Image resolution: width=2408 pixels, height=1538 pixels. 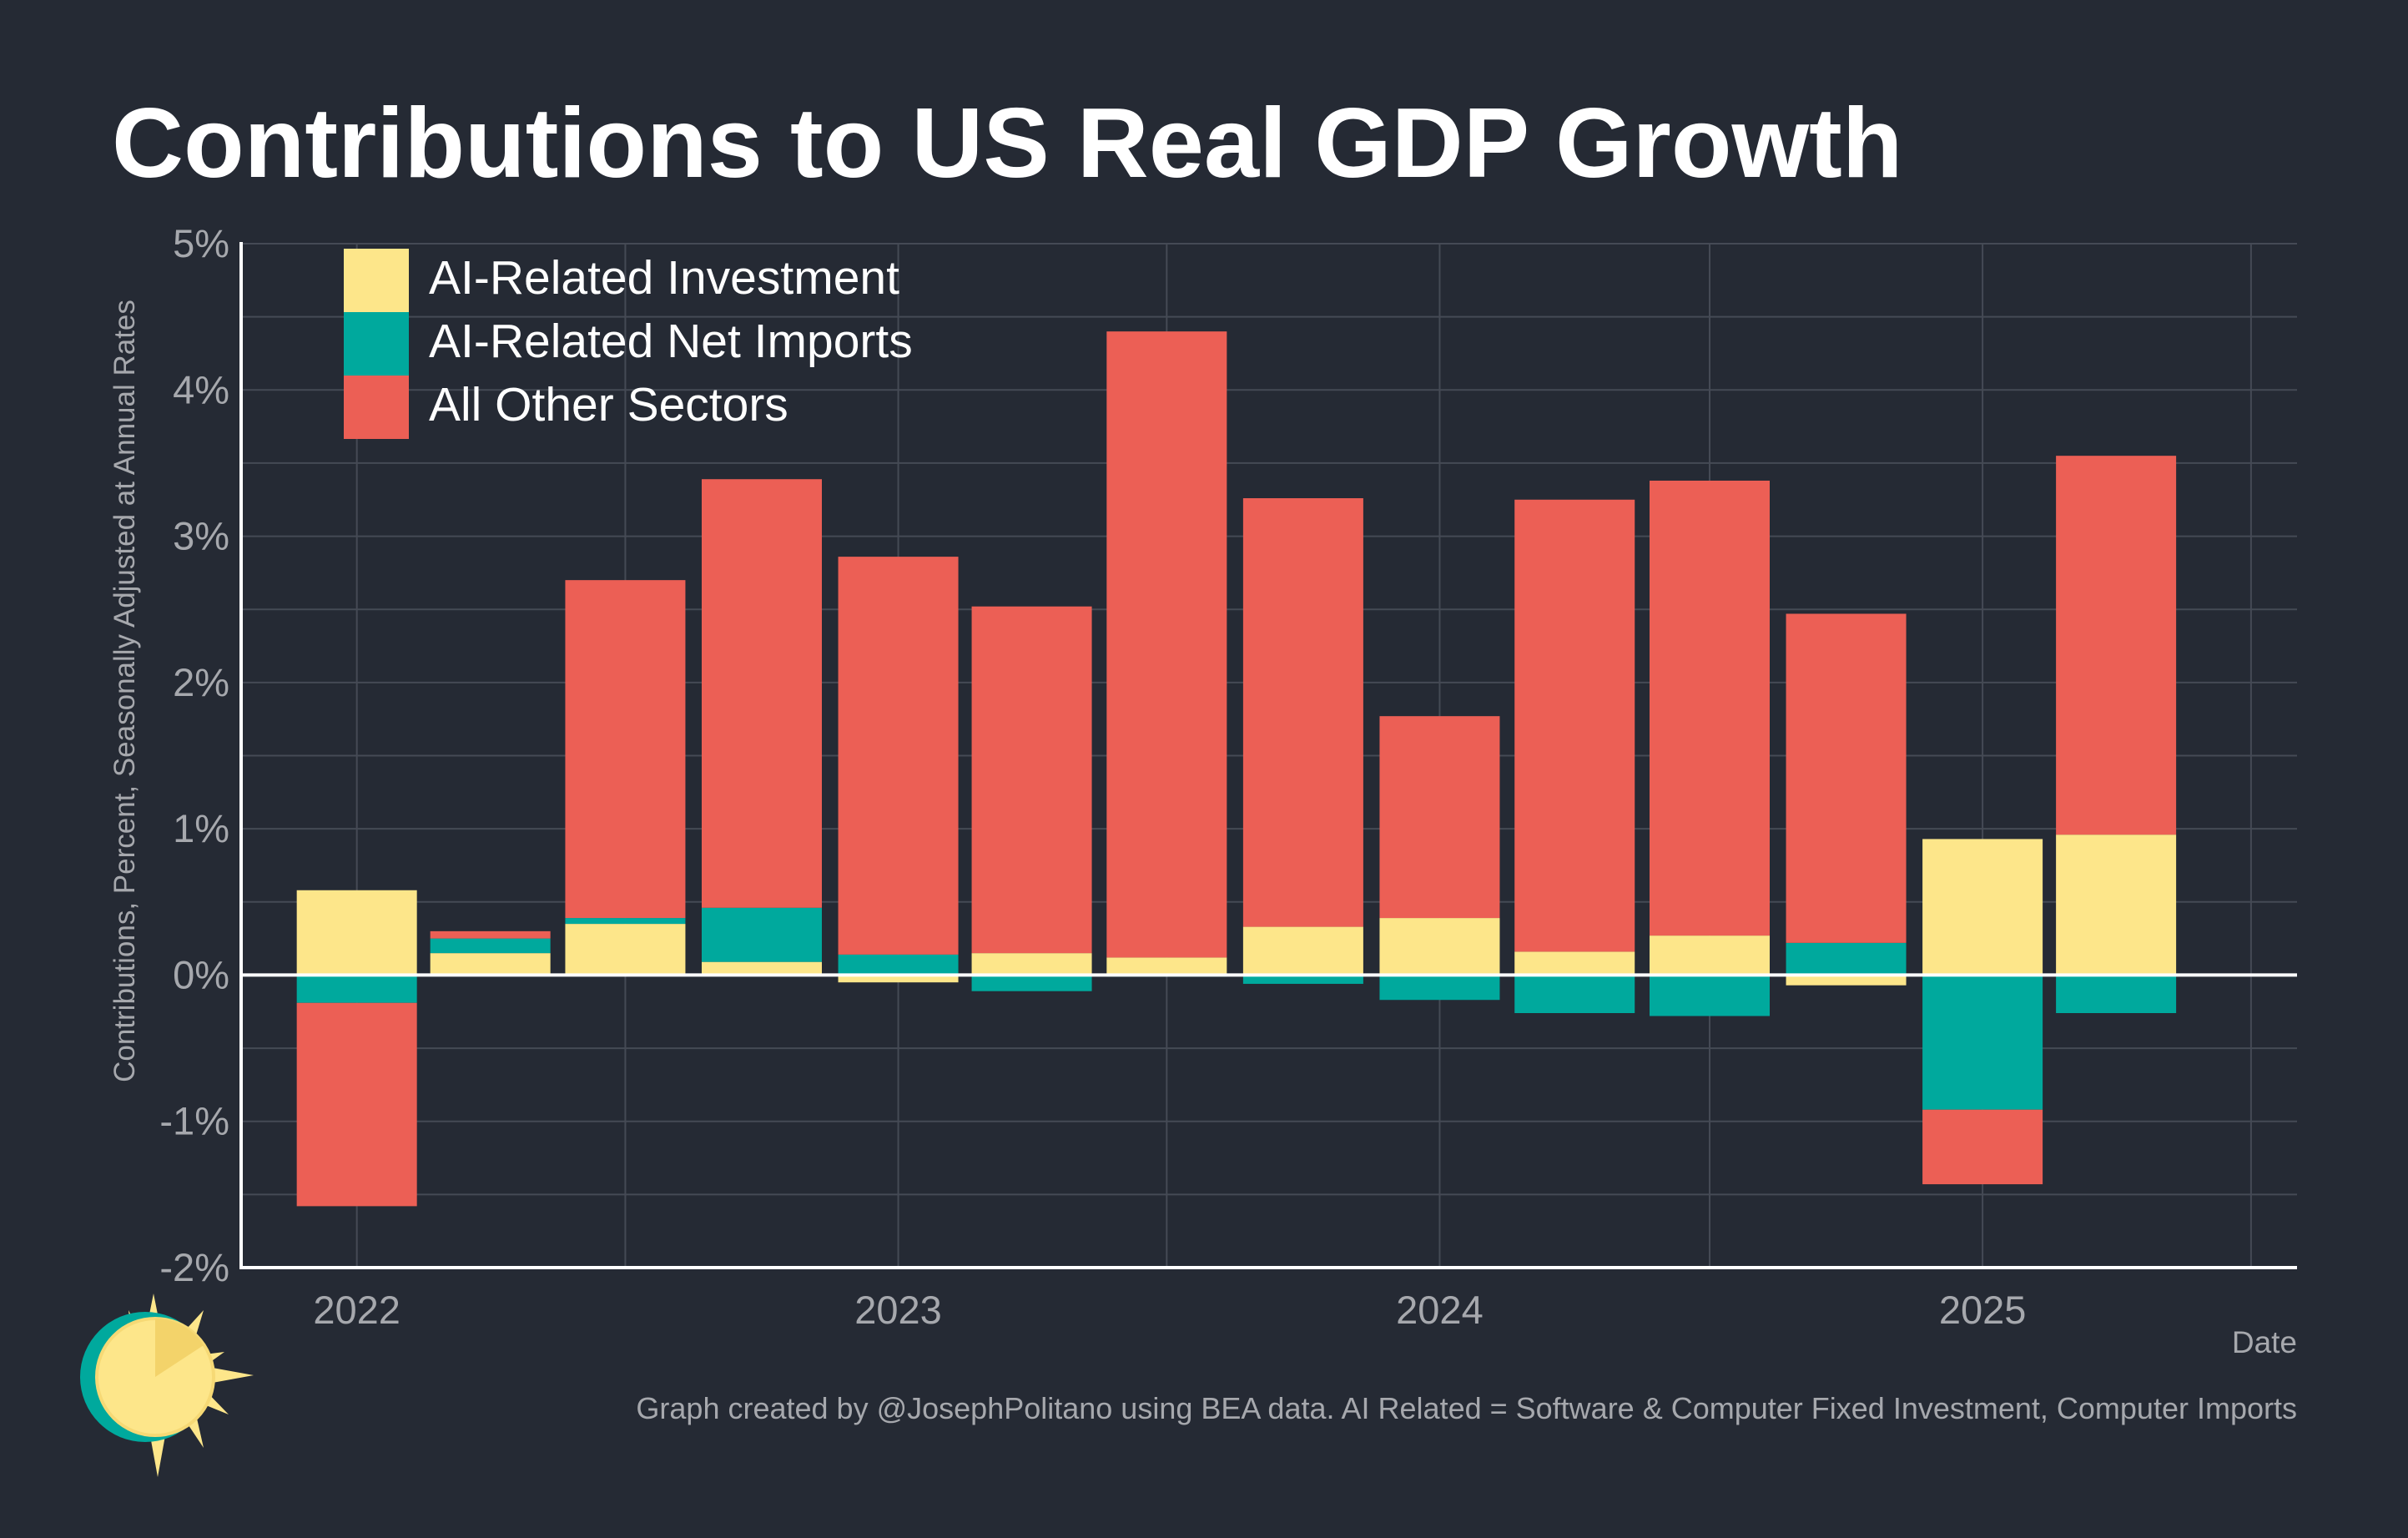 What do you see at coordinates (1983, 1310) in the screenshot?
I see `x-tick-label: 2025` at bounding box center [1983, 1310].